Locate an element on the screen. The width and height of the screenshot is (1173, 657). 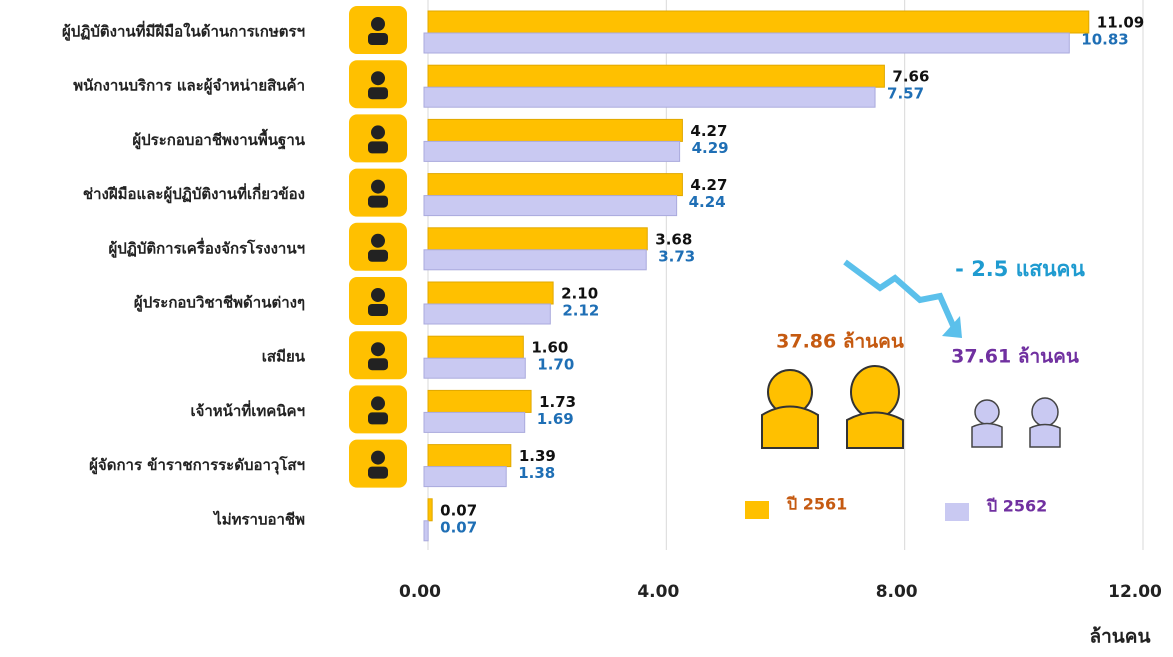
x-axis-label: ล้านคน is located at coordinates (1120, 637).